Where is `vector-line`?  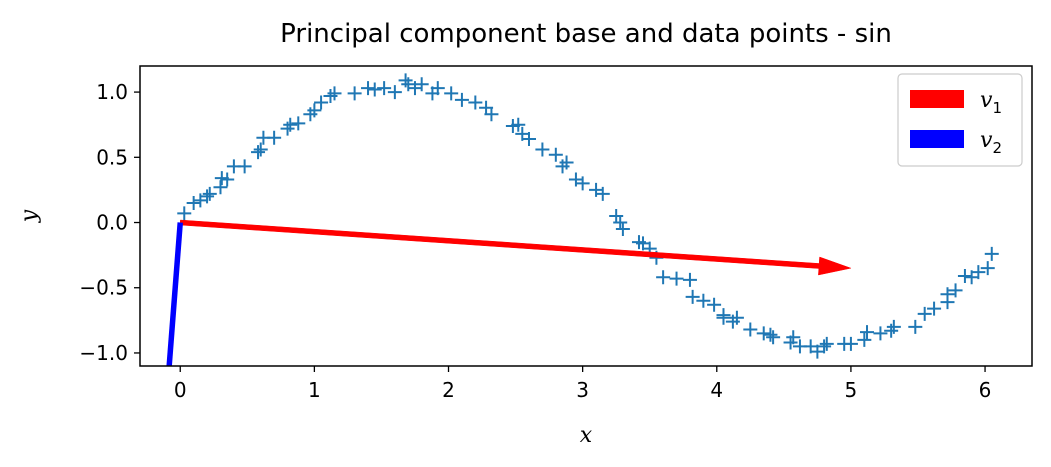
vector-line is located at coordinates (174, 294).